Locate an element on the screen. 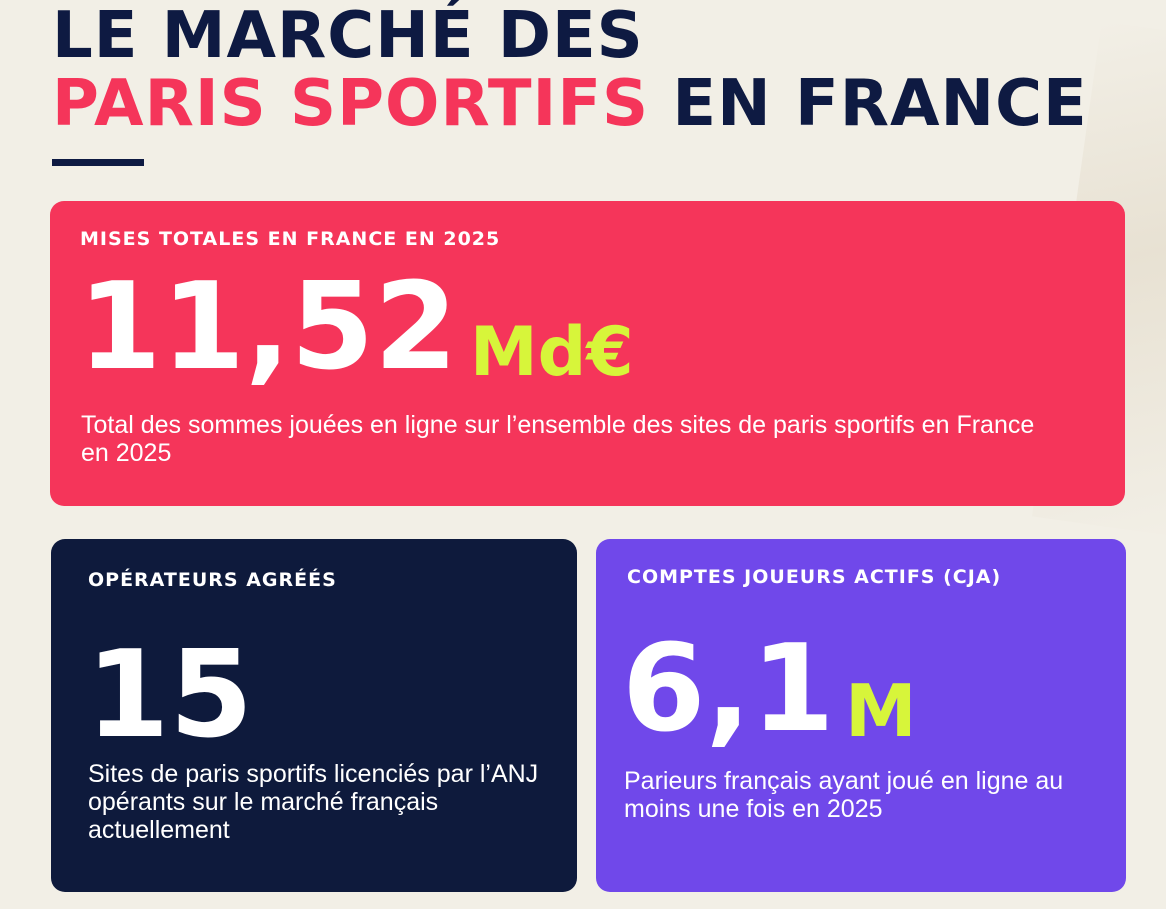 The height and width of the screenshot is (909, 1166). title-accent: PARIS SPORTIFS is located at coordinates (351, 104).